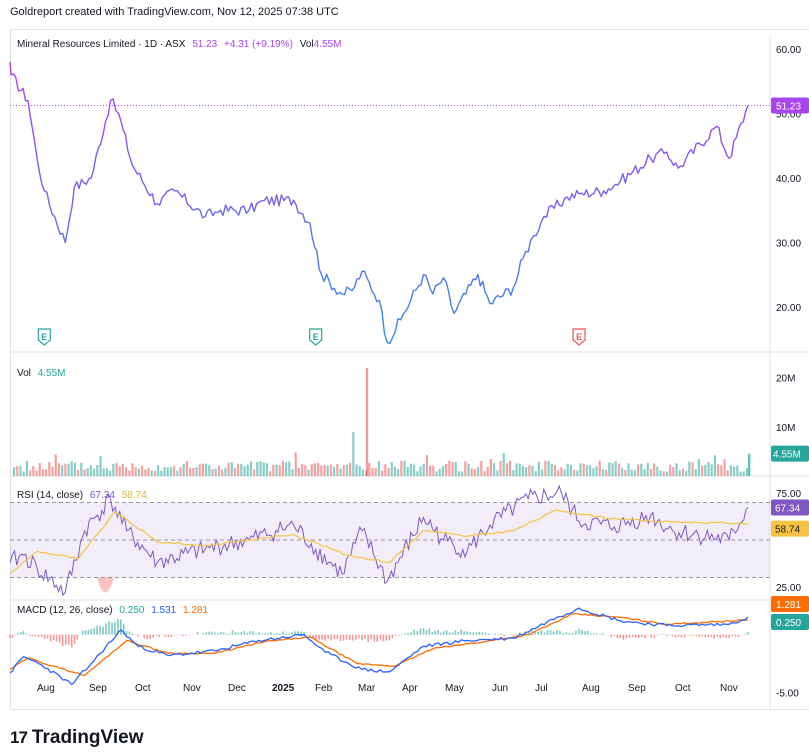 This screenshot has height=754, width=809. I want to click on rsi-line, so click(379, 540).